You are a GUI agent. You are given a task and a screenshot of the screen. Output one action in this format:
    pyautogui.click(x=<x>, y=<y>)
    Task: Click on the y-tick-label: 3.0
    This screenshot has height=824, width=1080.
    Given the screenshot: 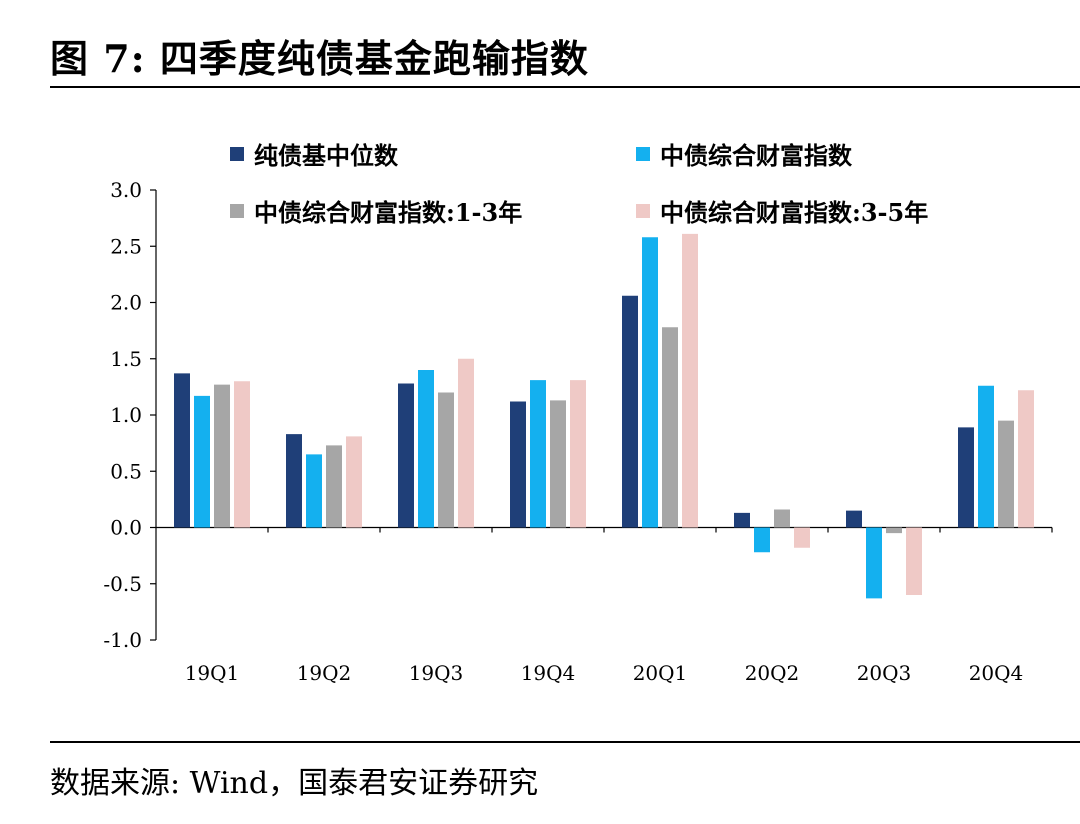 What is the action you would take?
    pyautogui.click(x=126, y=190)
    